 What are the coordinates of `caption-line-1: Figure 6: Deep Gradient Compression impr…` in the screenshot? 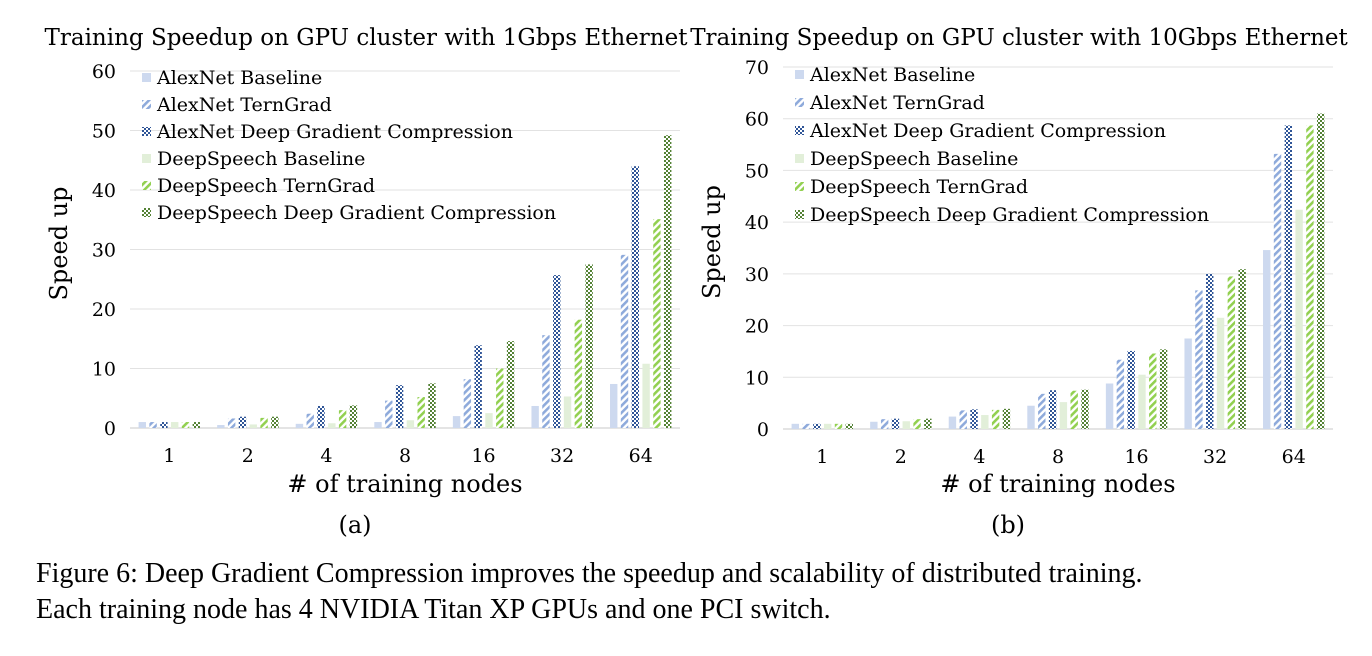 It's located at (589, 573).